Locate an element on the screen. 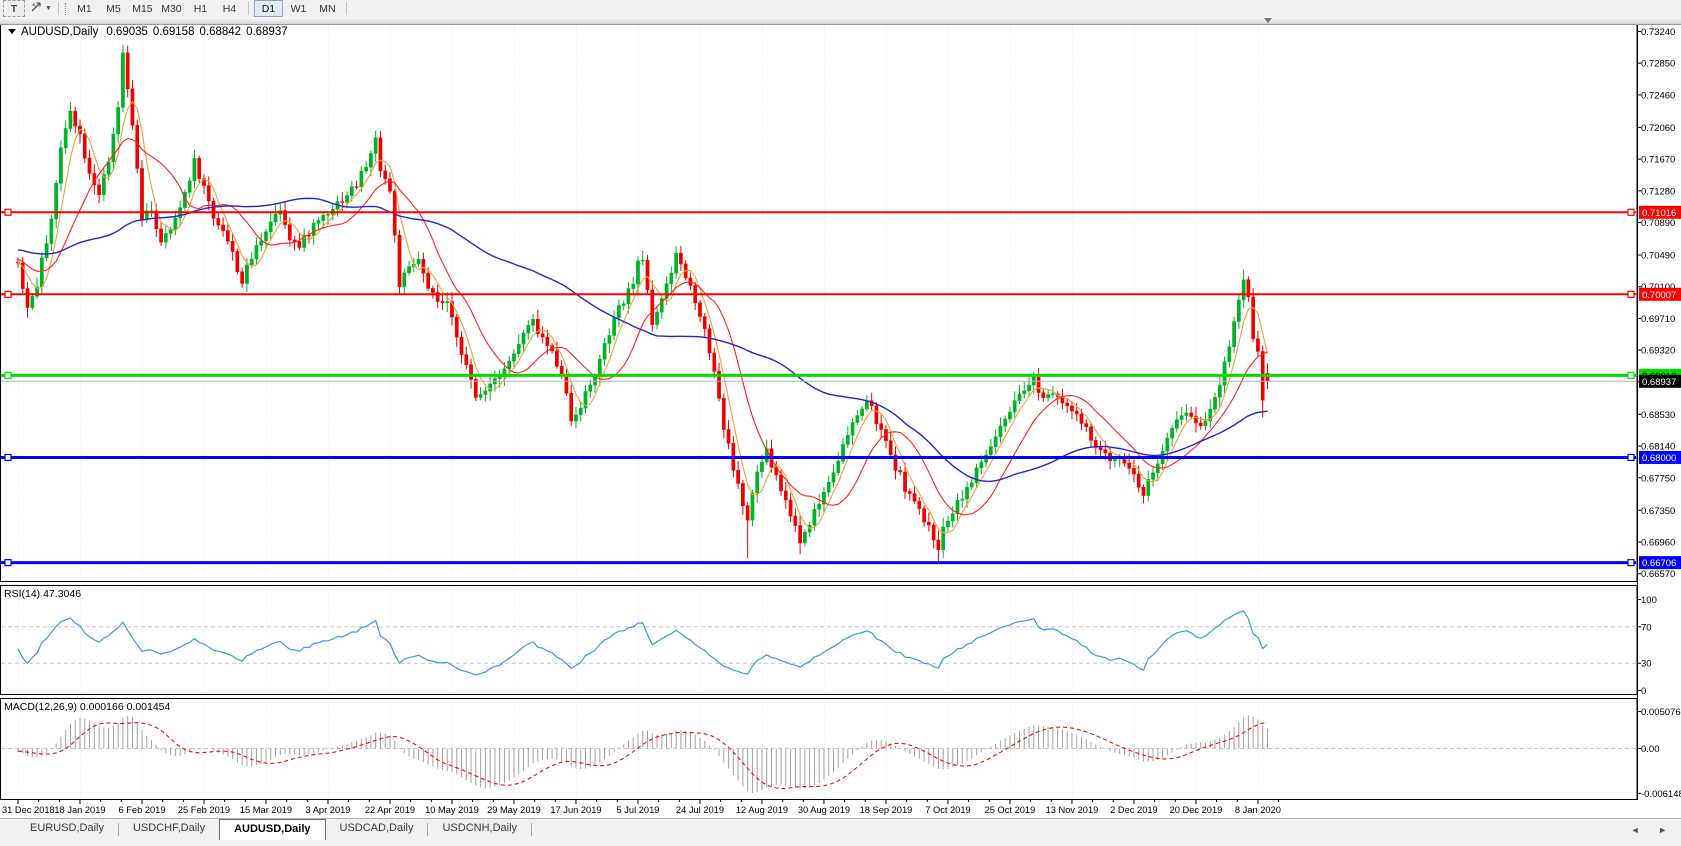  symbol-dropdown-icon is located at coordinates (12, 31).